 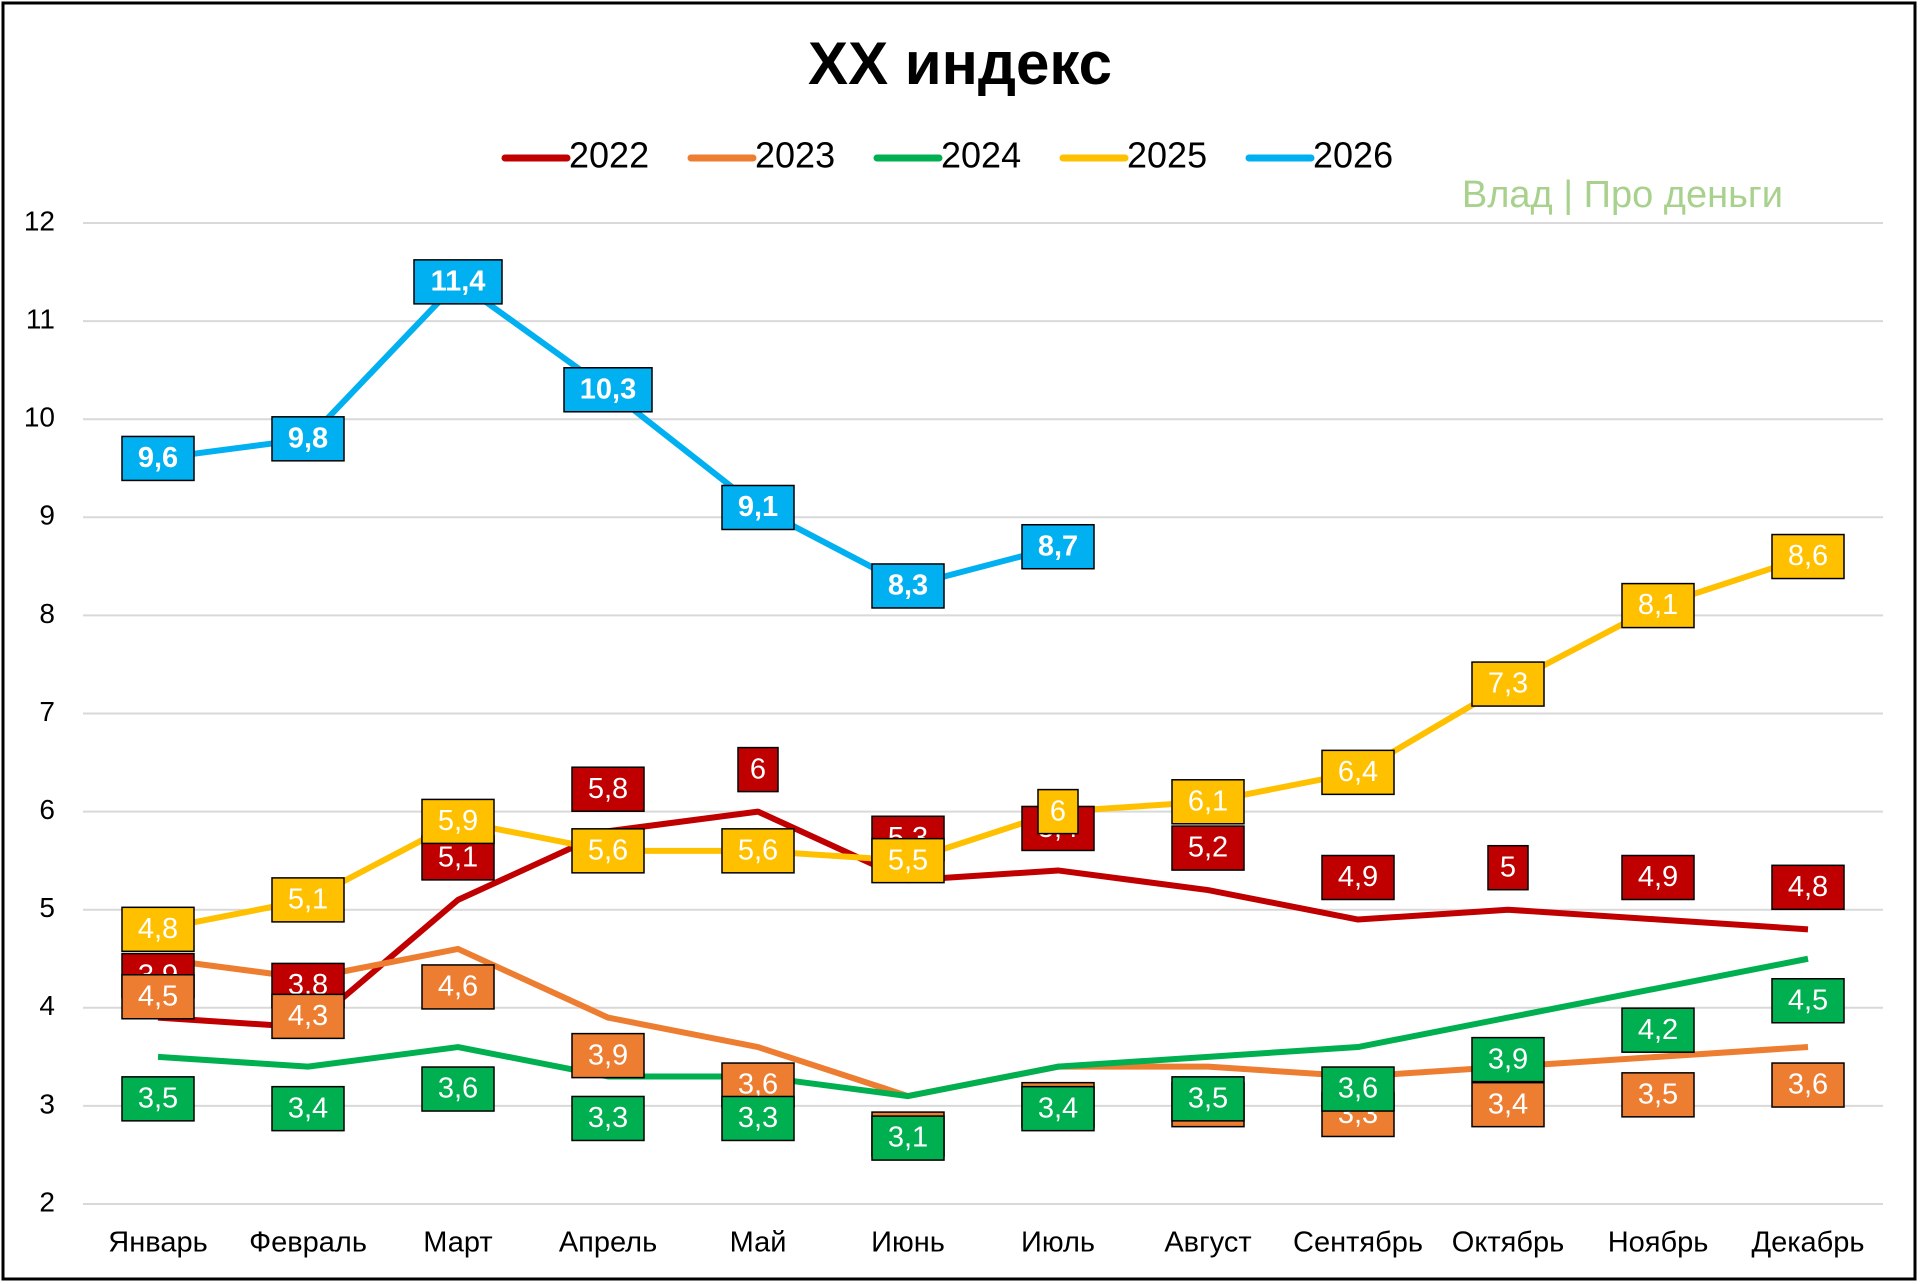 I want to click on legend-label: 2023, so click(x=795, y=155).